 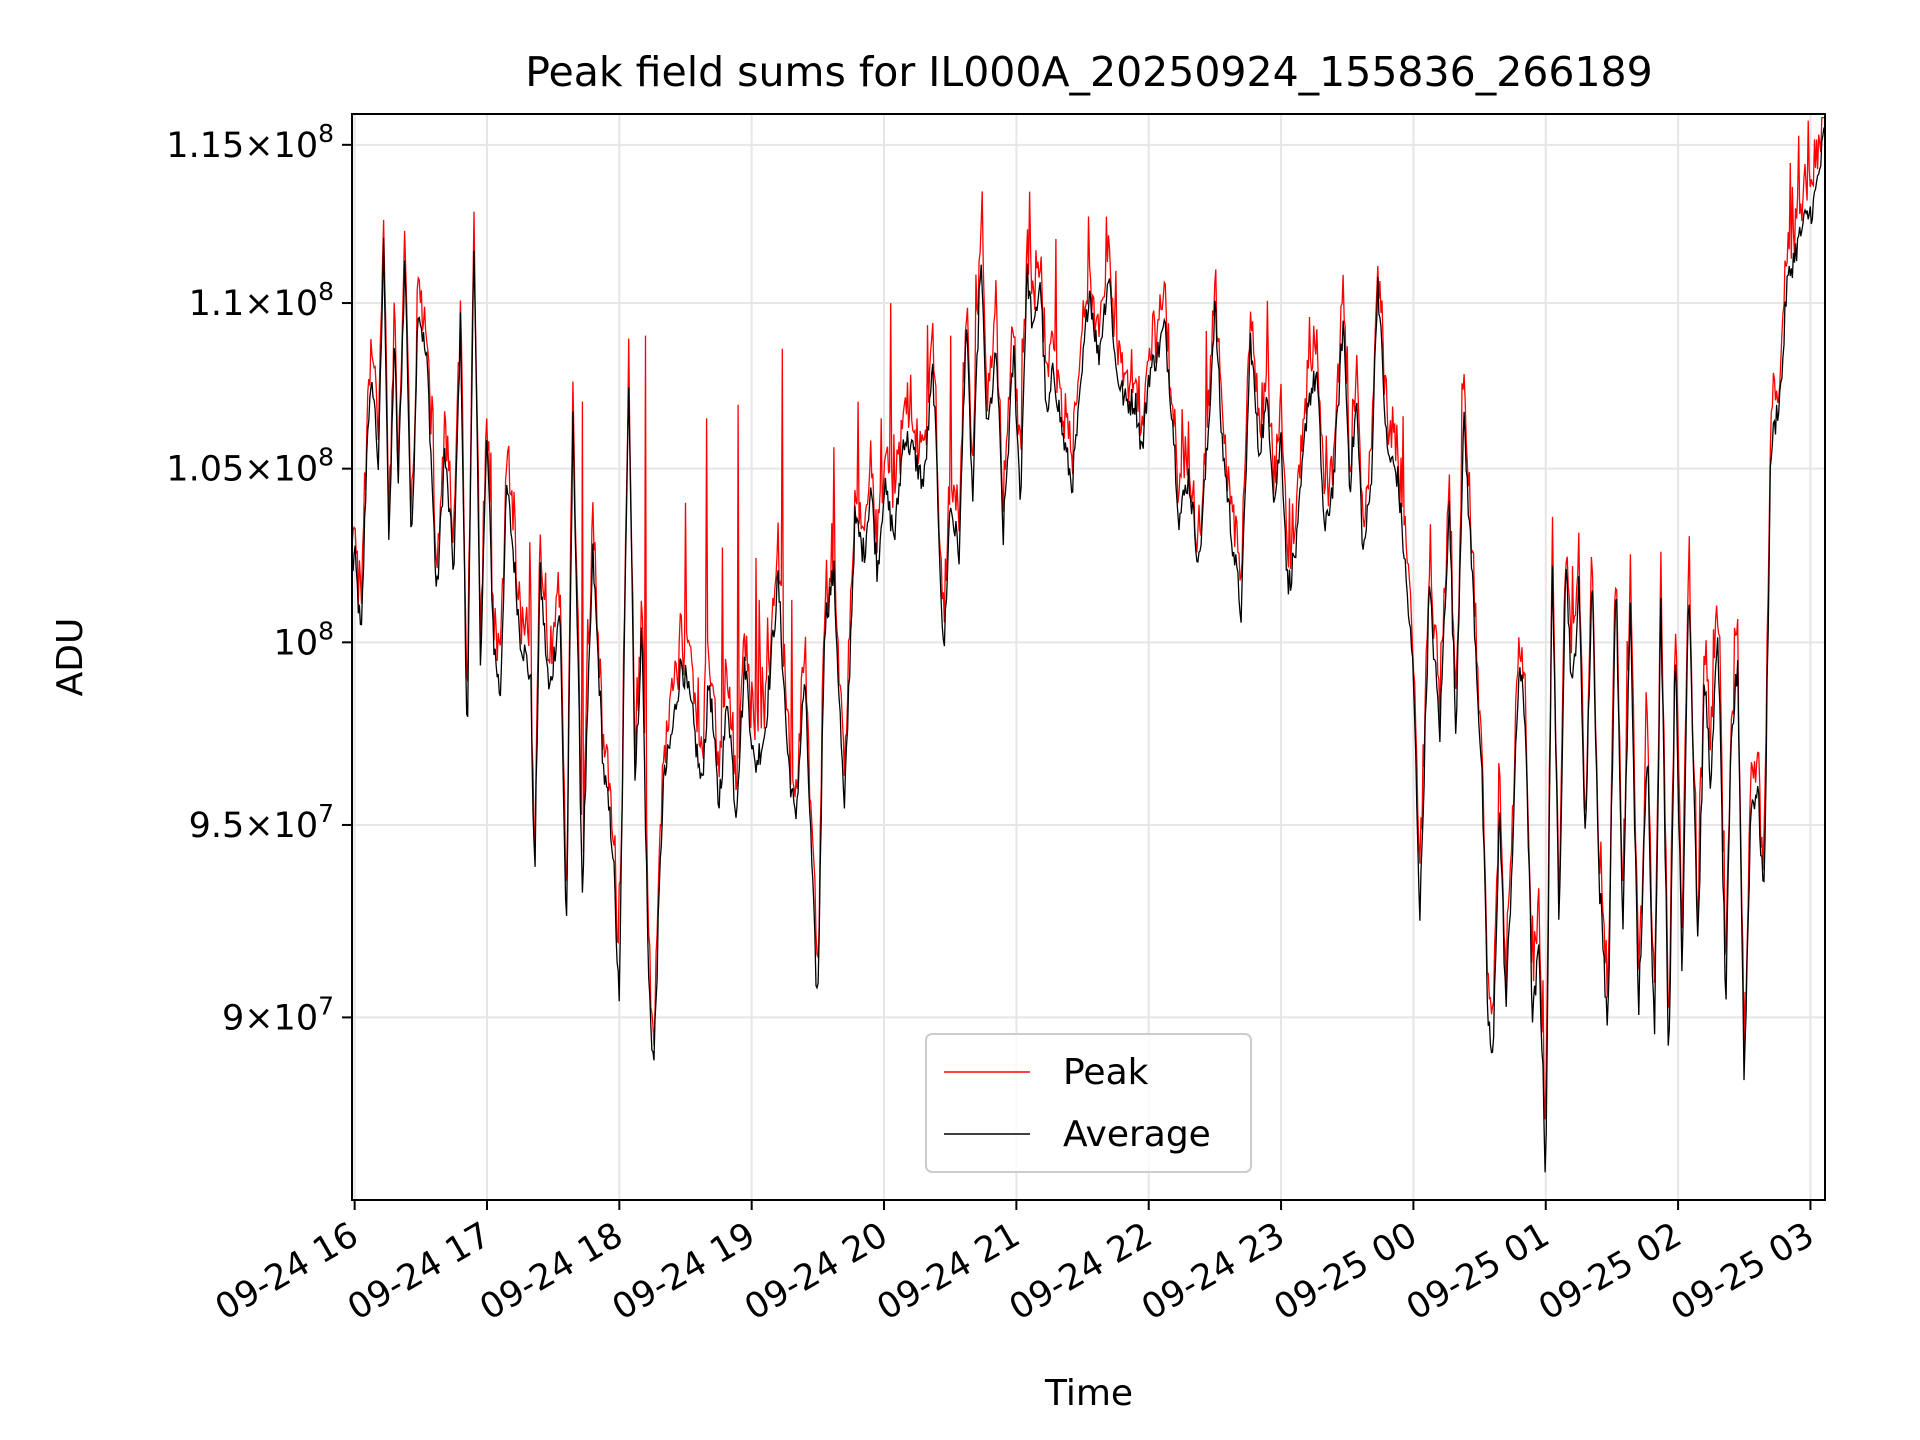 I want to click on legend: Peak Average, so click(x=1088, y=1103).